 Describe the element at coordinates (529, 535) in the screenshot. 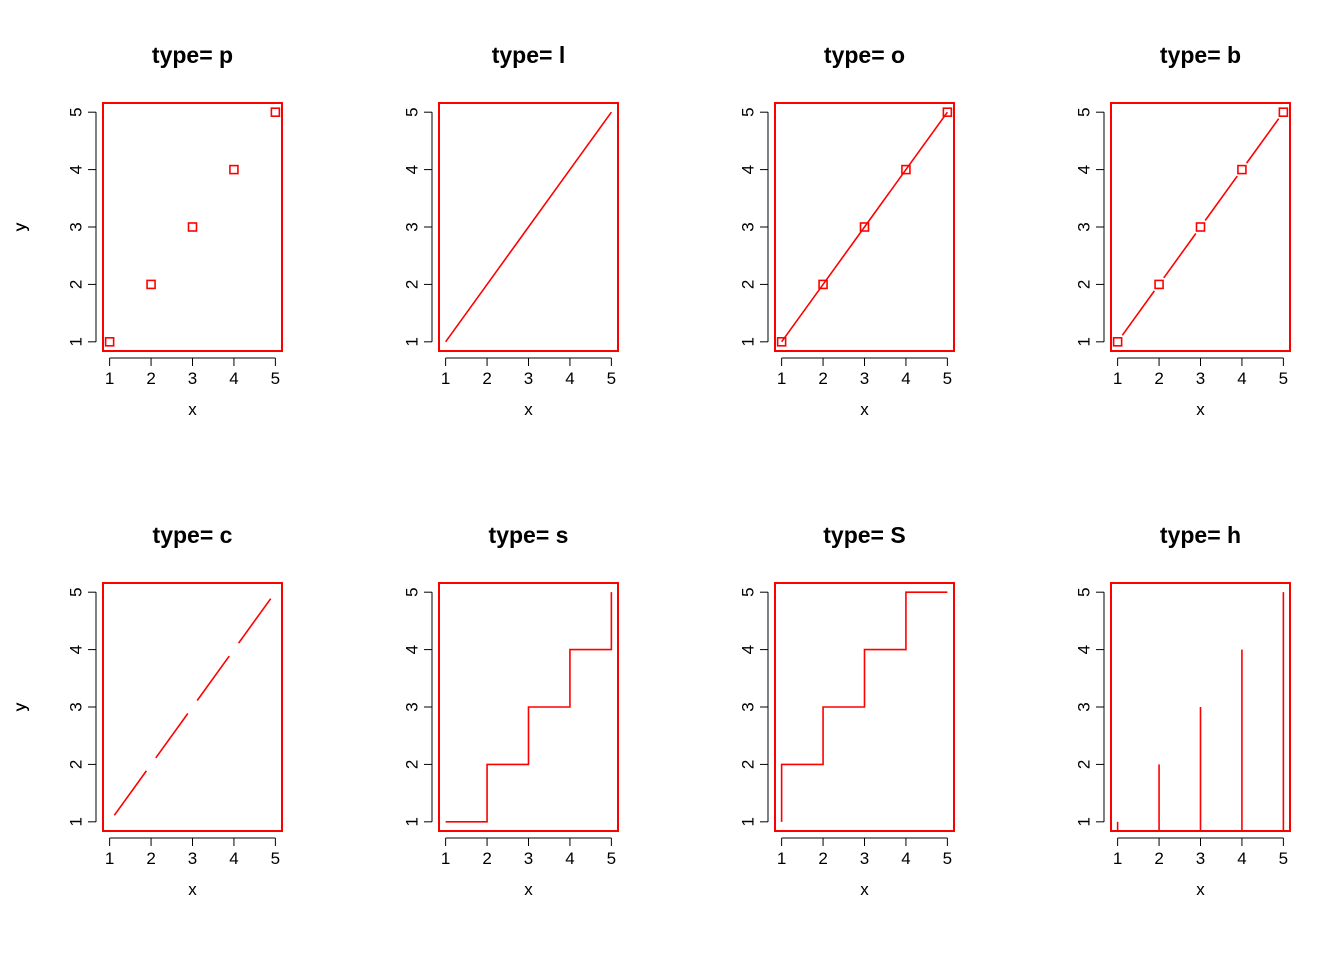

I see `panel-title: type= s` at that location.